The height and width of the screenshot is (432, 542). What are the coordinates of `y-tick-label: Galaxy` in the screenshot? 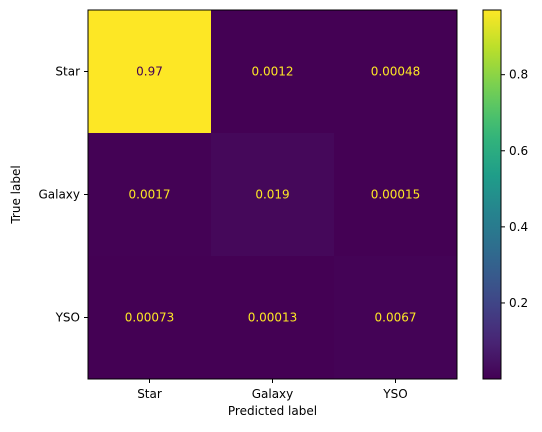 It's located at (59, 195).